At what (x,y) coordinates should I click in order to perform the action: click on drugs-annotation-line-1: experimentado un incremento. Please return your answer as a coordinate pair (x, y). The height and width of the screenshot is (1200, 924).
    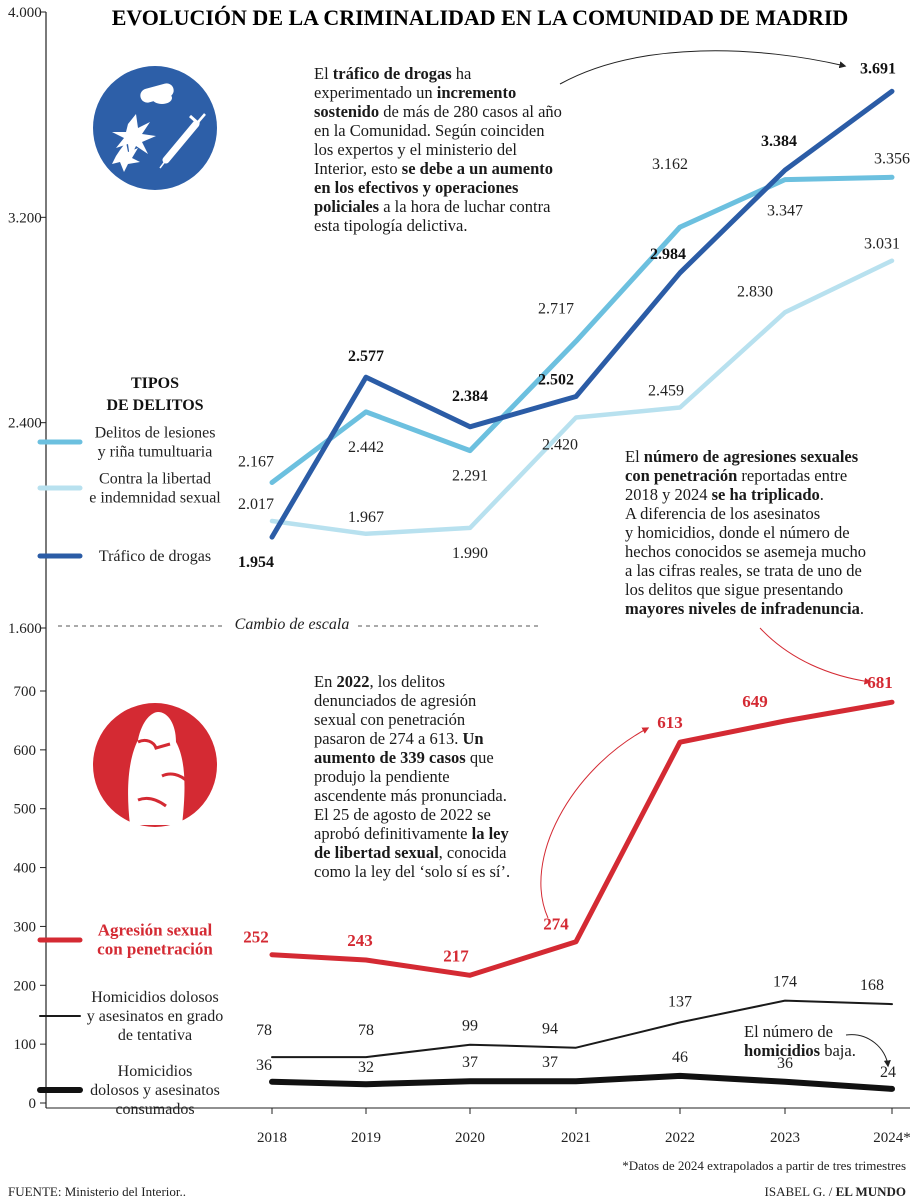
    Looking at the image, I should click on (415, 92).